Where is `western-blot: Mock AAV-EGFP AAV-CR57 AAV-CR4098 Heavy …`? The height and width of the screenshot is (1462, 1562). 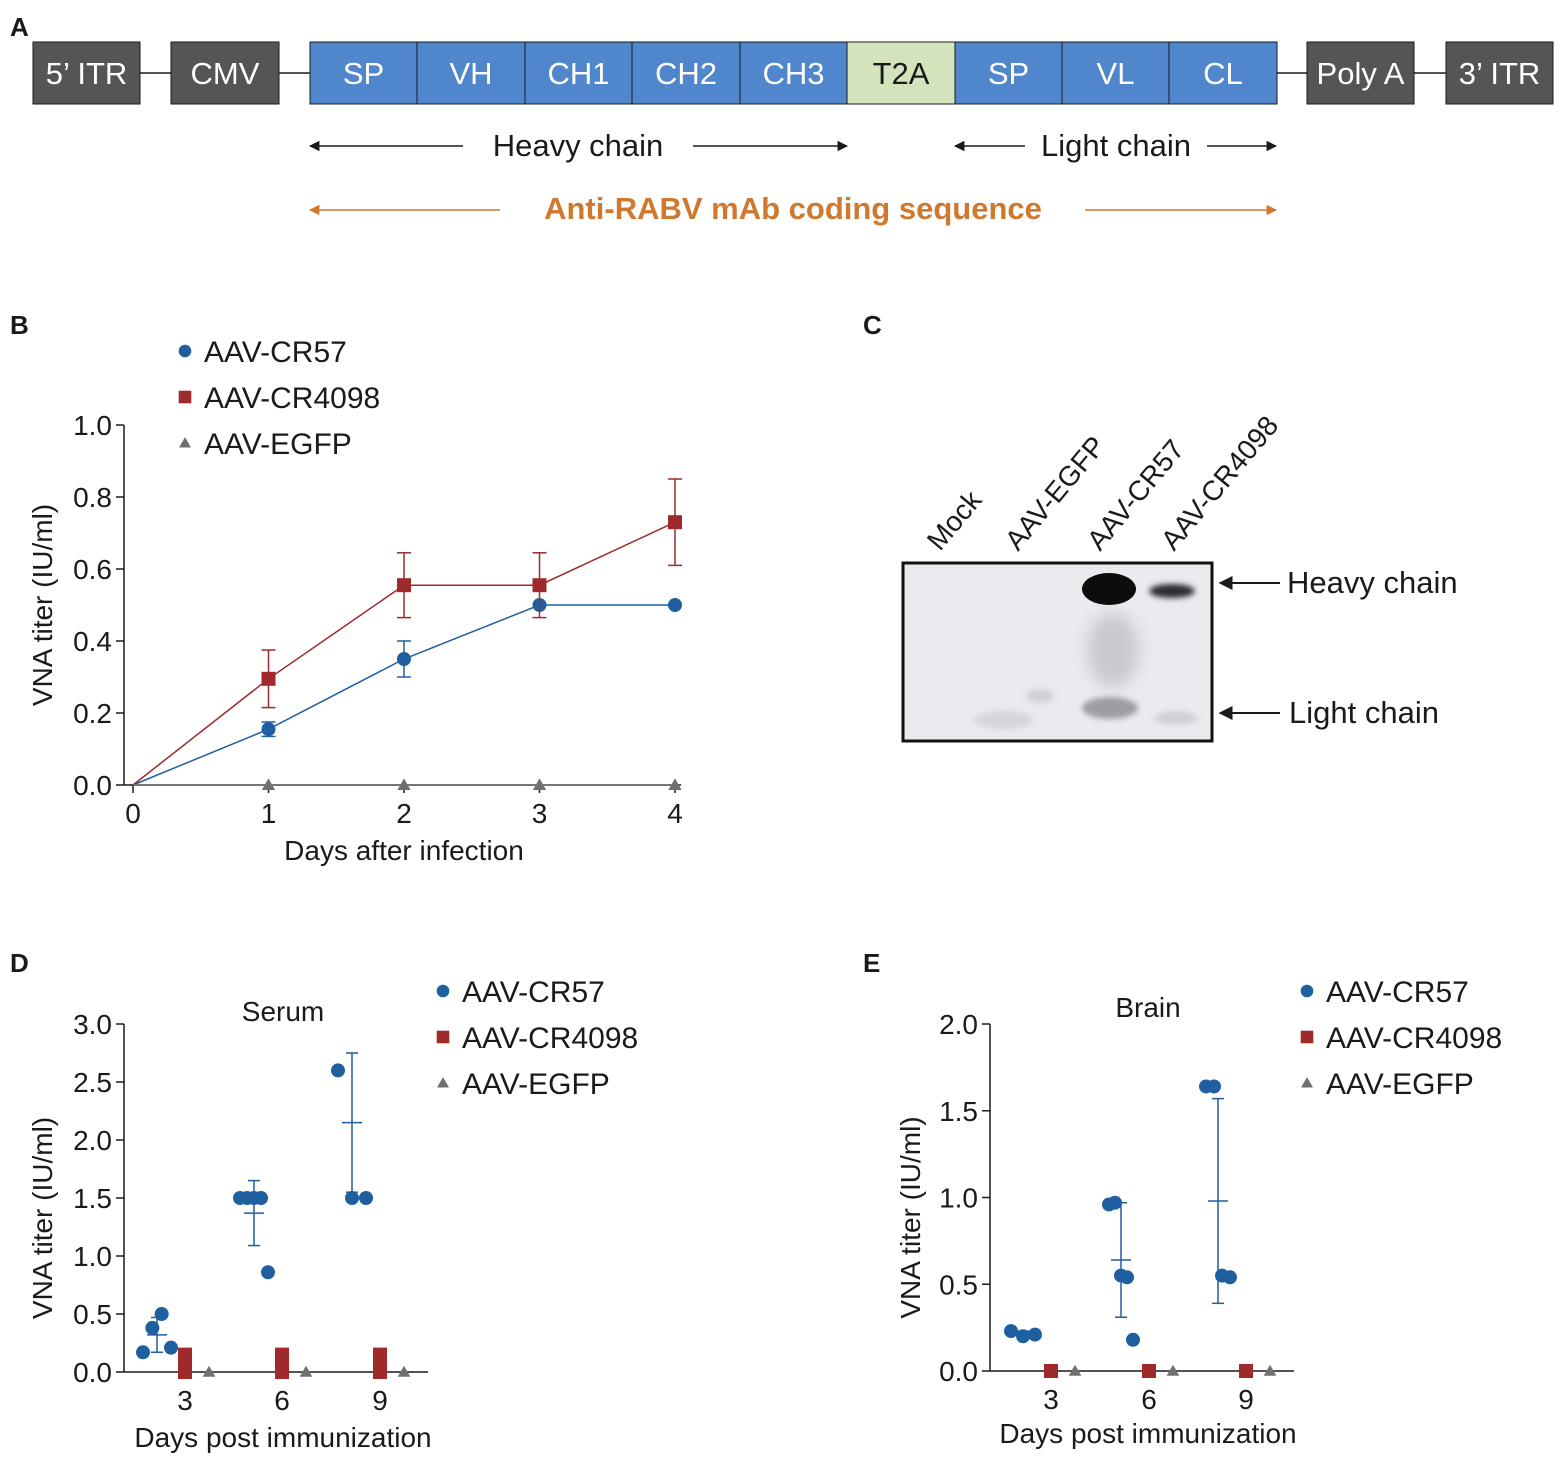 western-blot: Mock AAV-EGFP AAV-CR57 AAV-CR4098 Heavy … is located at coordinates (1179, 576).